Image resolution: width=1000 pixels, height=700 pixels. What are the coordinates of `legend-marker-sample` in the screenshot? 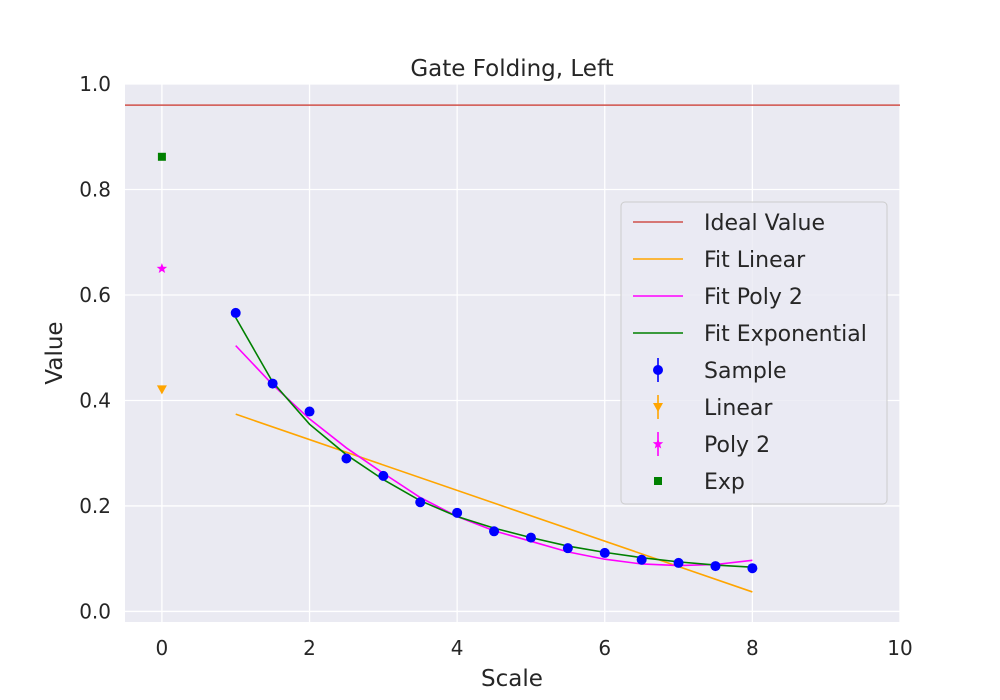 It's located at (658, 370).